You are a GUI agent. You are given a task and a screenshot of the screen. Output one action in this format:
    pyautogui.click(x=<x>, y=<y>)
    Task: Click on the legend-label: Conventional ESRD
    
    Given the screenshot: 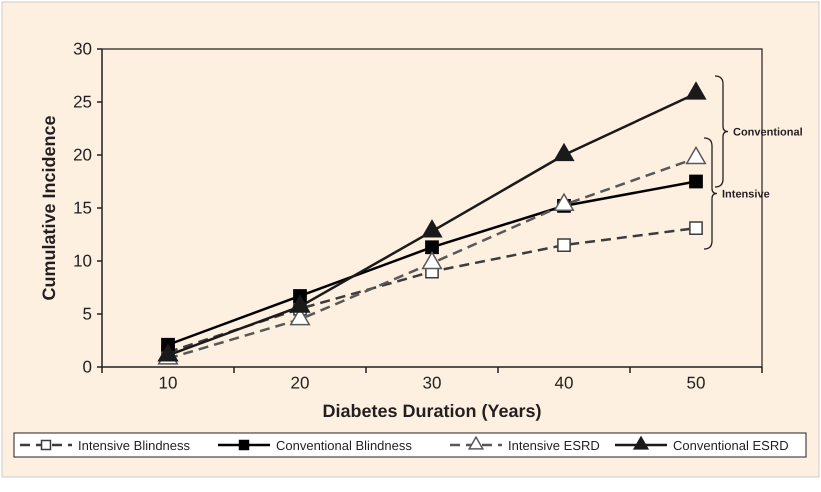 What is the action you would take?
    pyautogui.click(x=731, y=445)
    